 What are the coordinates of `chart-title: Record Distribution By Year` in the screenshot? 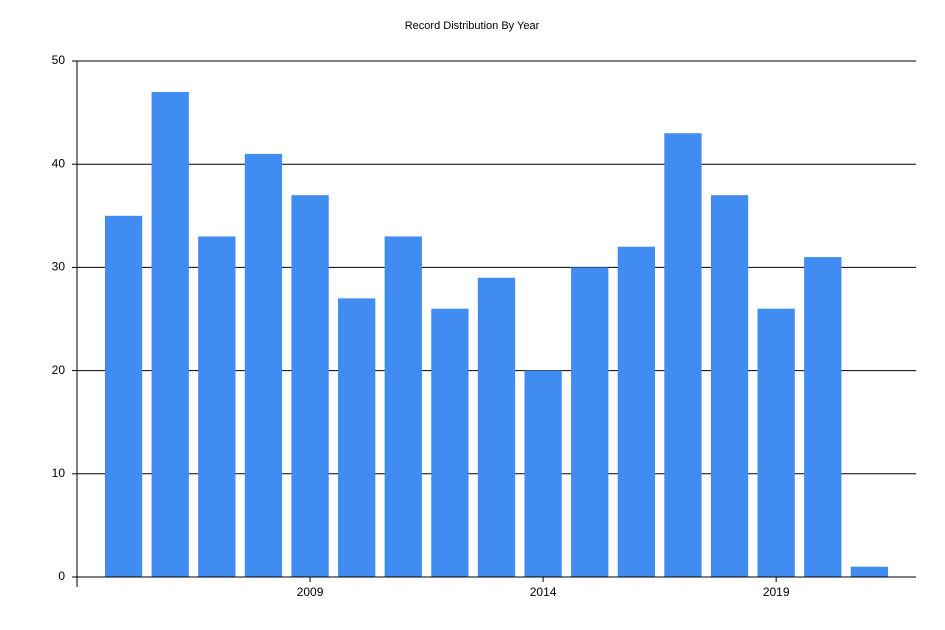 It's located at (472, 26).